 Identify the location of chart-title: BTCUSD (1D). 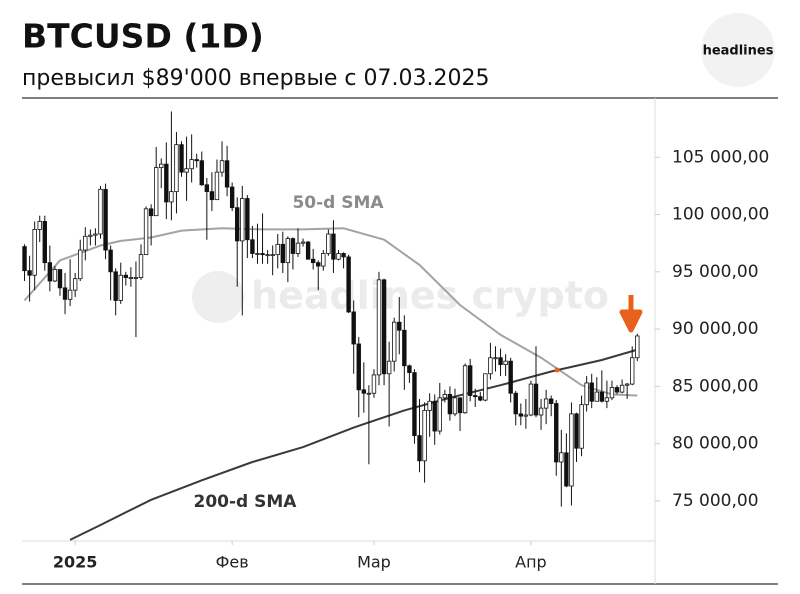
(143, 36).